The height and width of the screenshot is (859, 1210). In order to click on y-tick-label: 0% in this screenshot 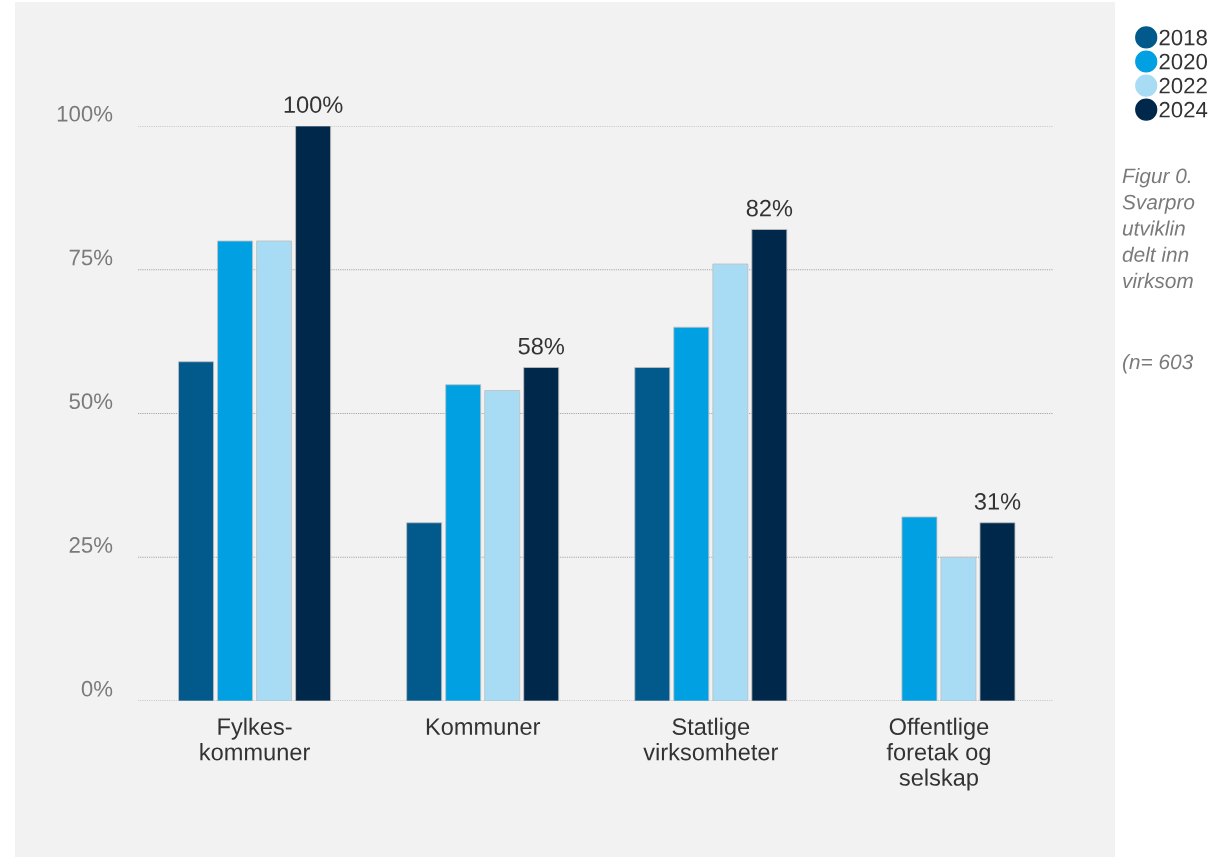, I will do `click(97, 688)`.